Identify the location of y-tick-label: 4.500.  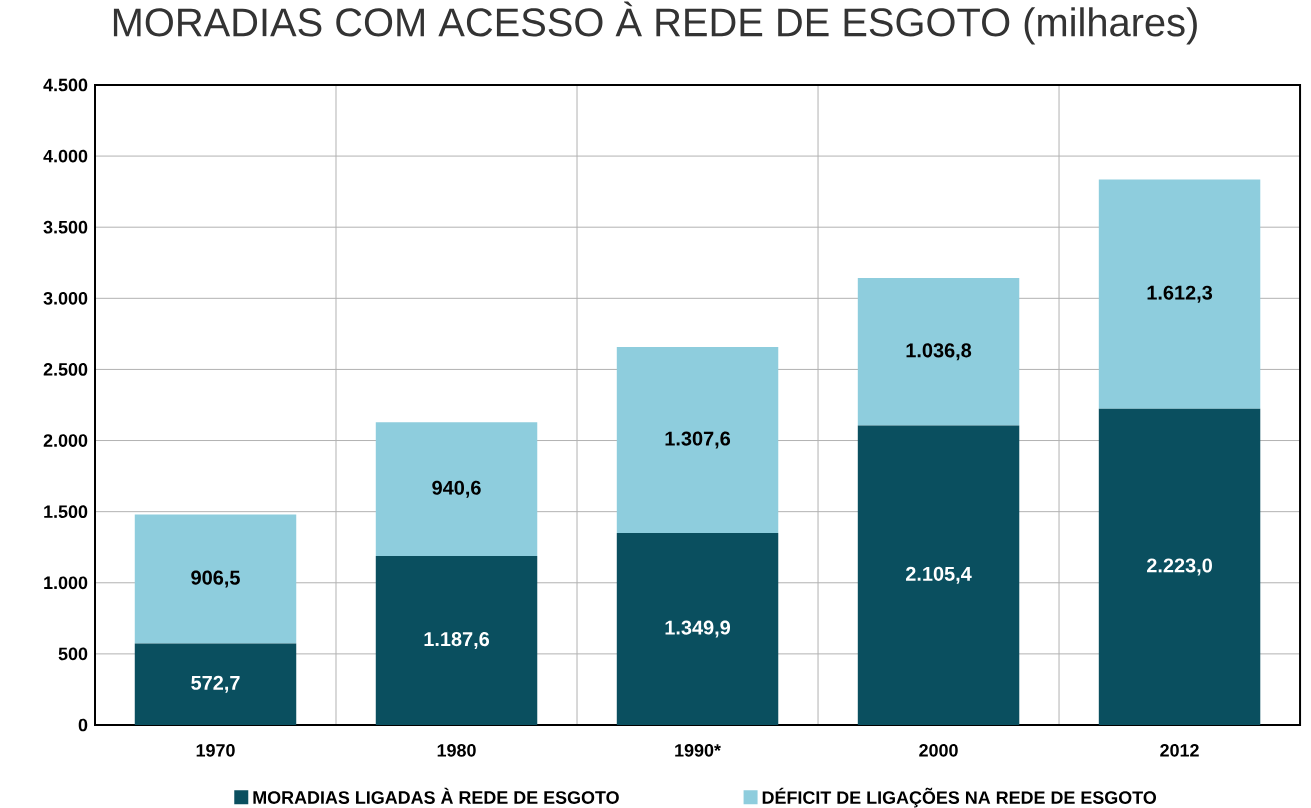
(65, 85).